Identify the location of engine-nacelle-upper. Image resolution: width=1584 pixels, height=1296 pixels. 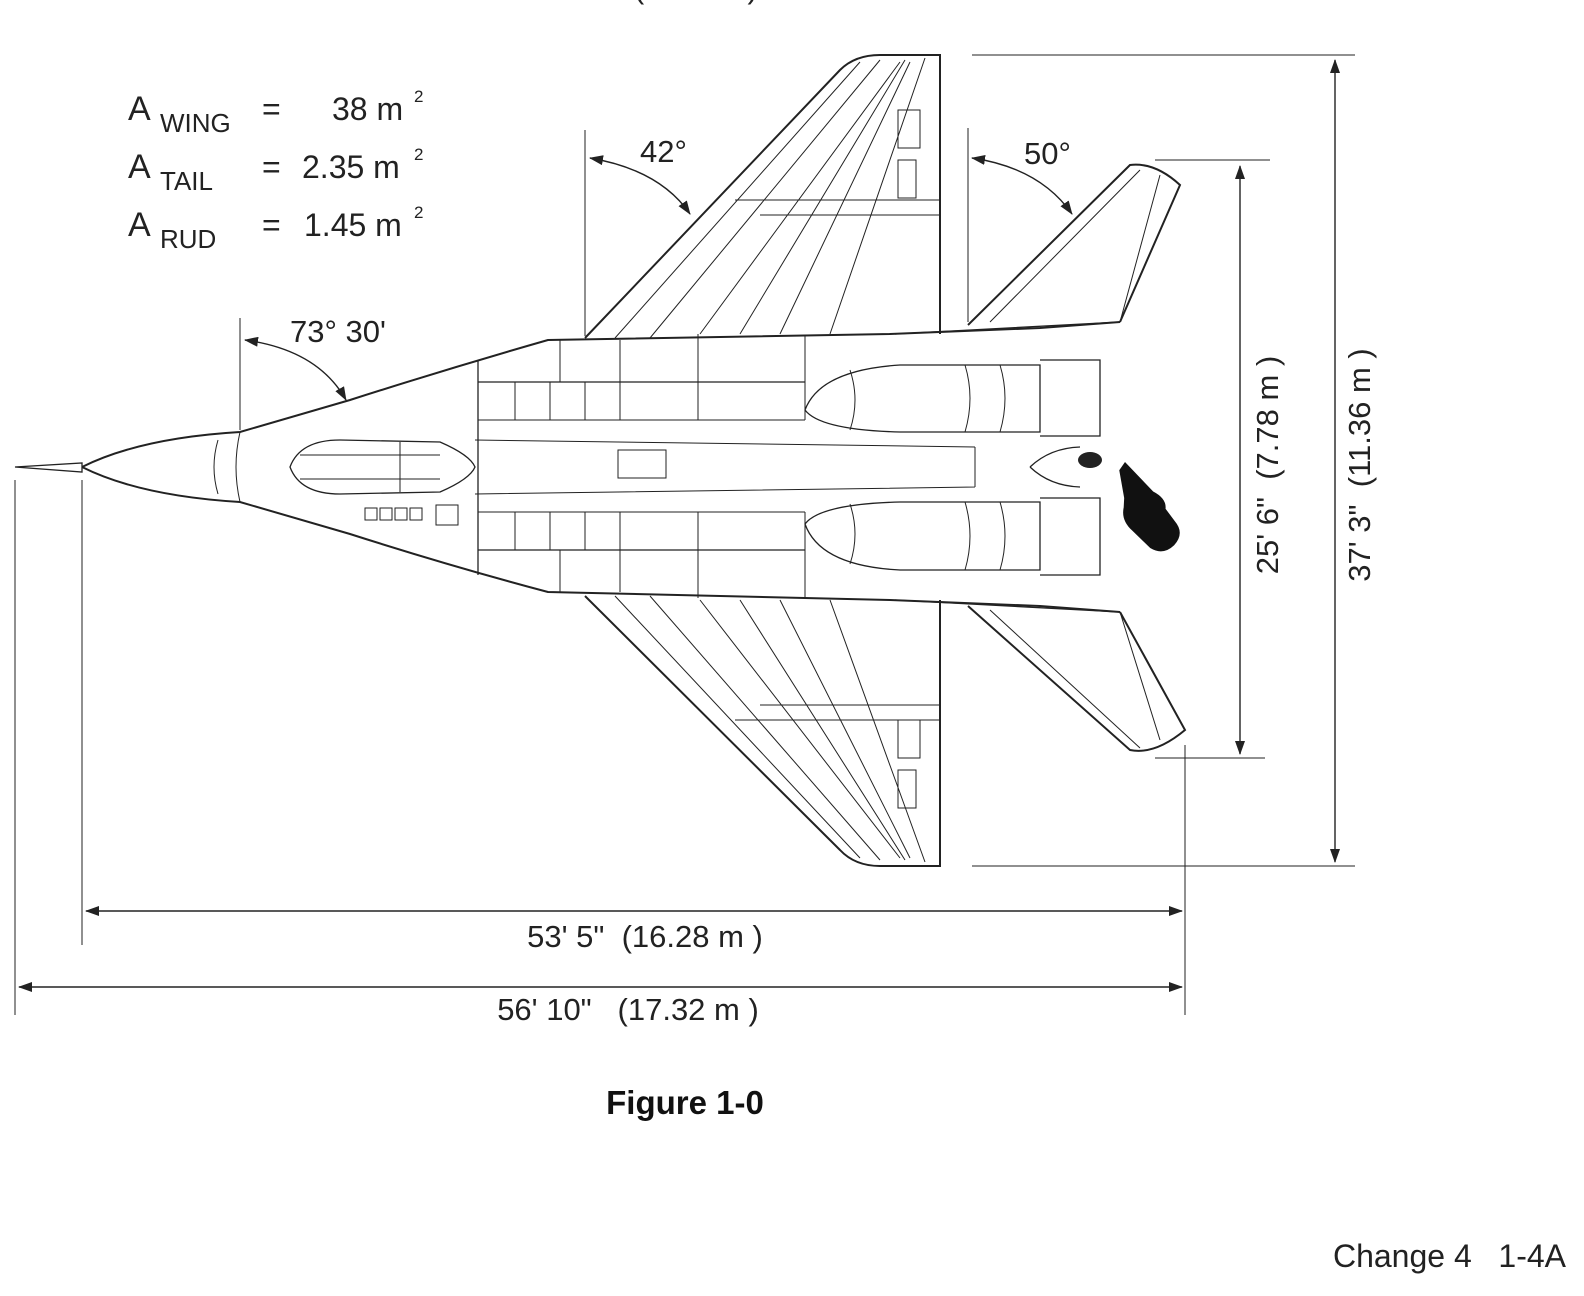
(922, 398).